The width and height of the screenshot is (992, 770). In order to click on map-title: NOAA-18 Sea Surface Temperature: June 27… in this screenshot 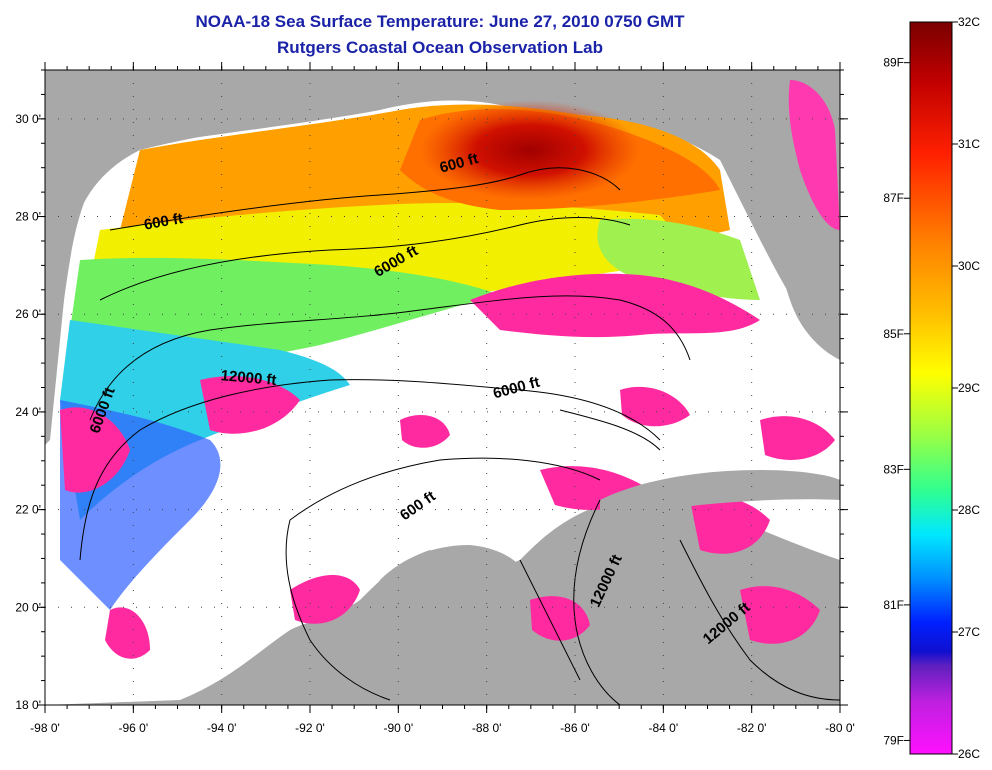, I will do `click(440, 21)`.